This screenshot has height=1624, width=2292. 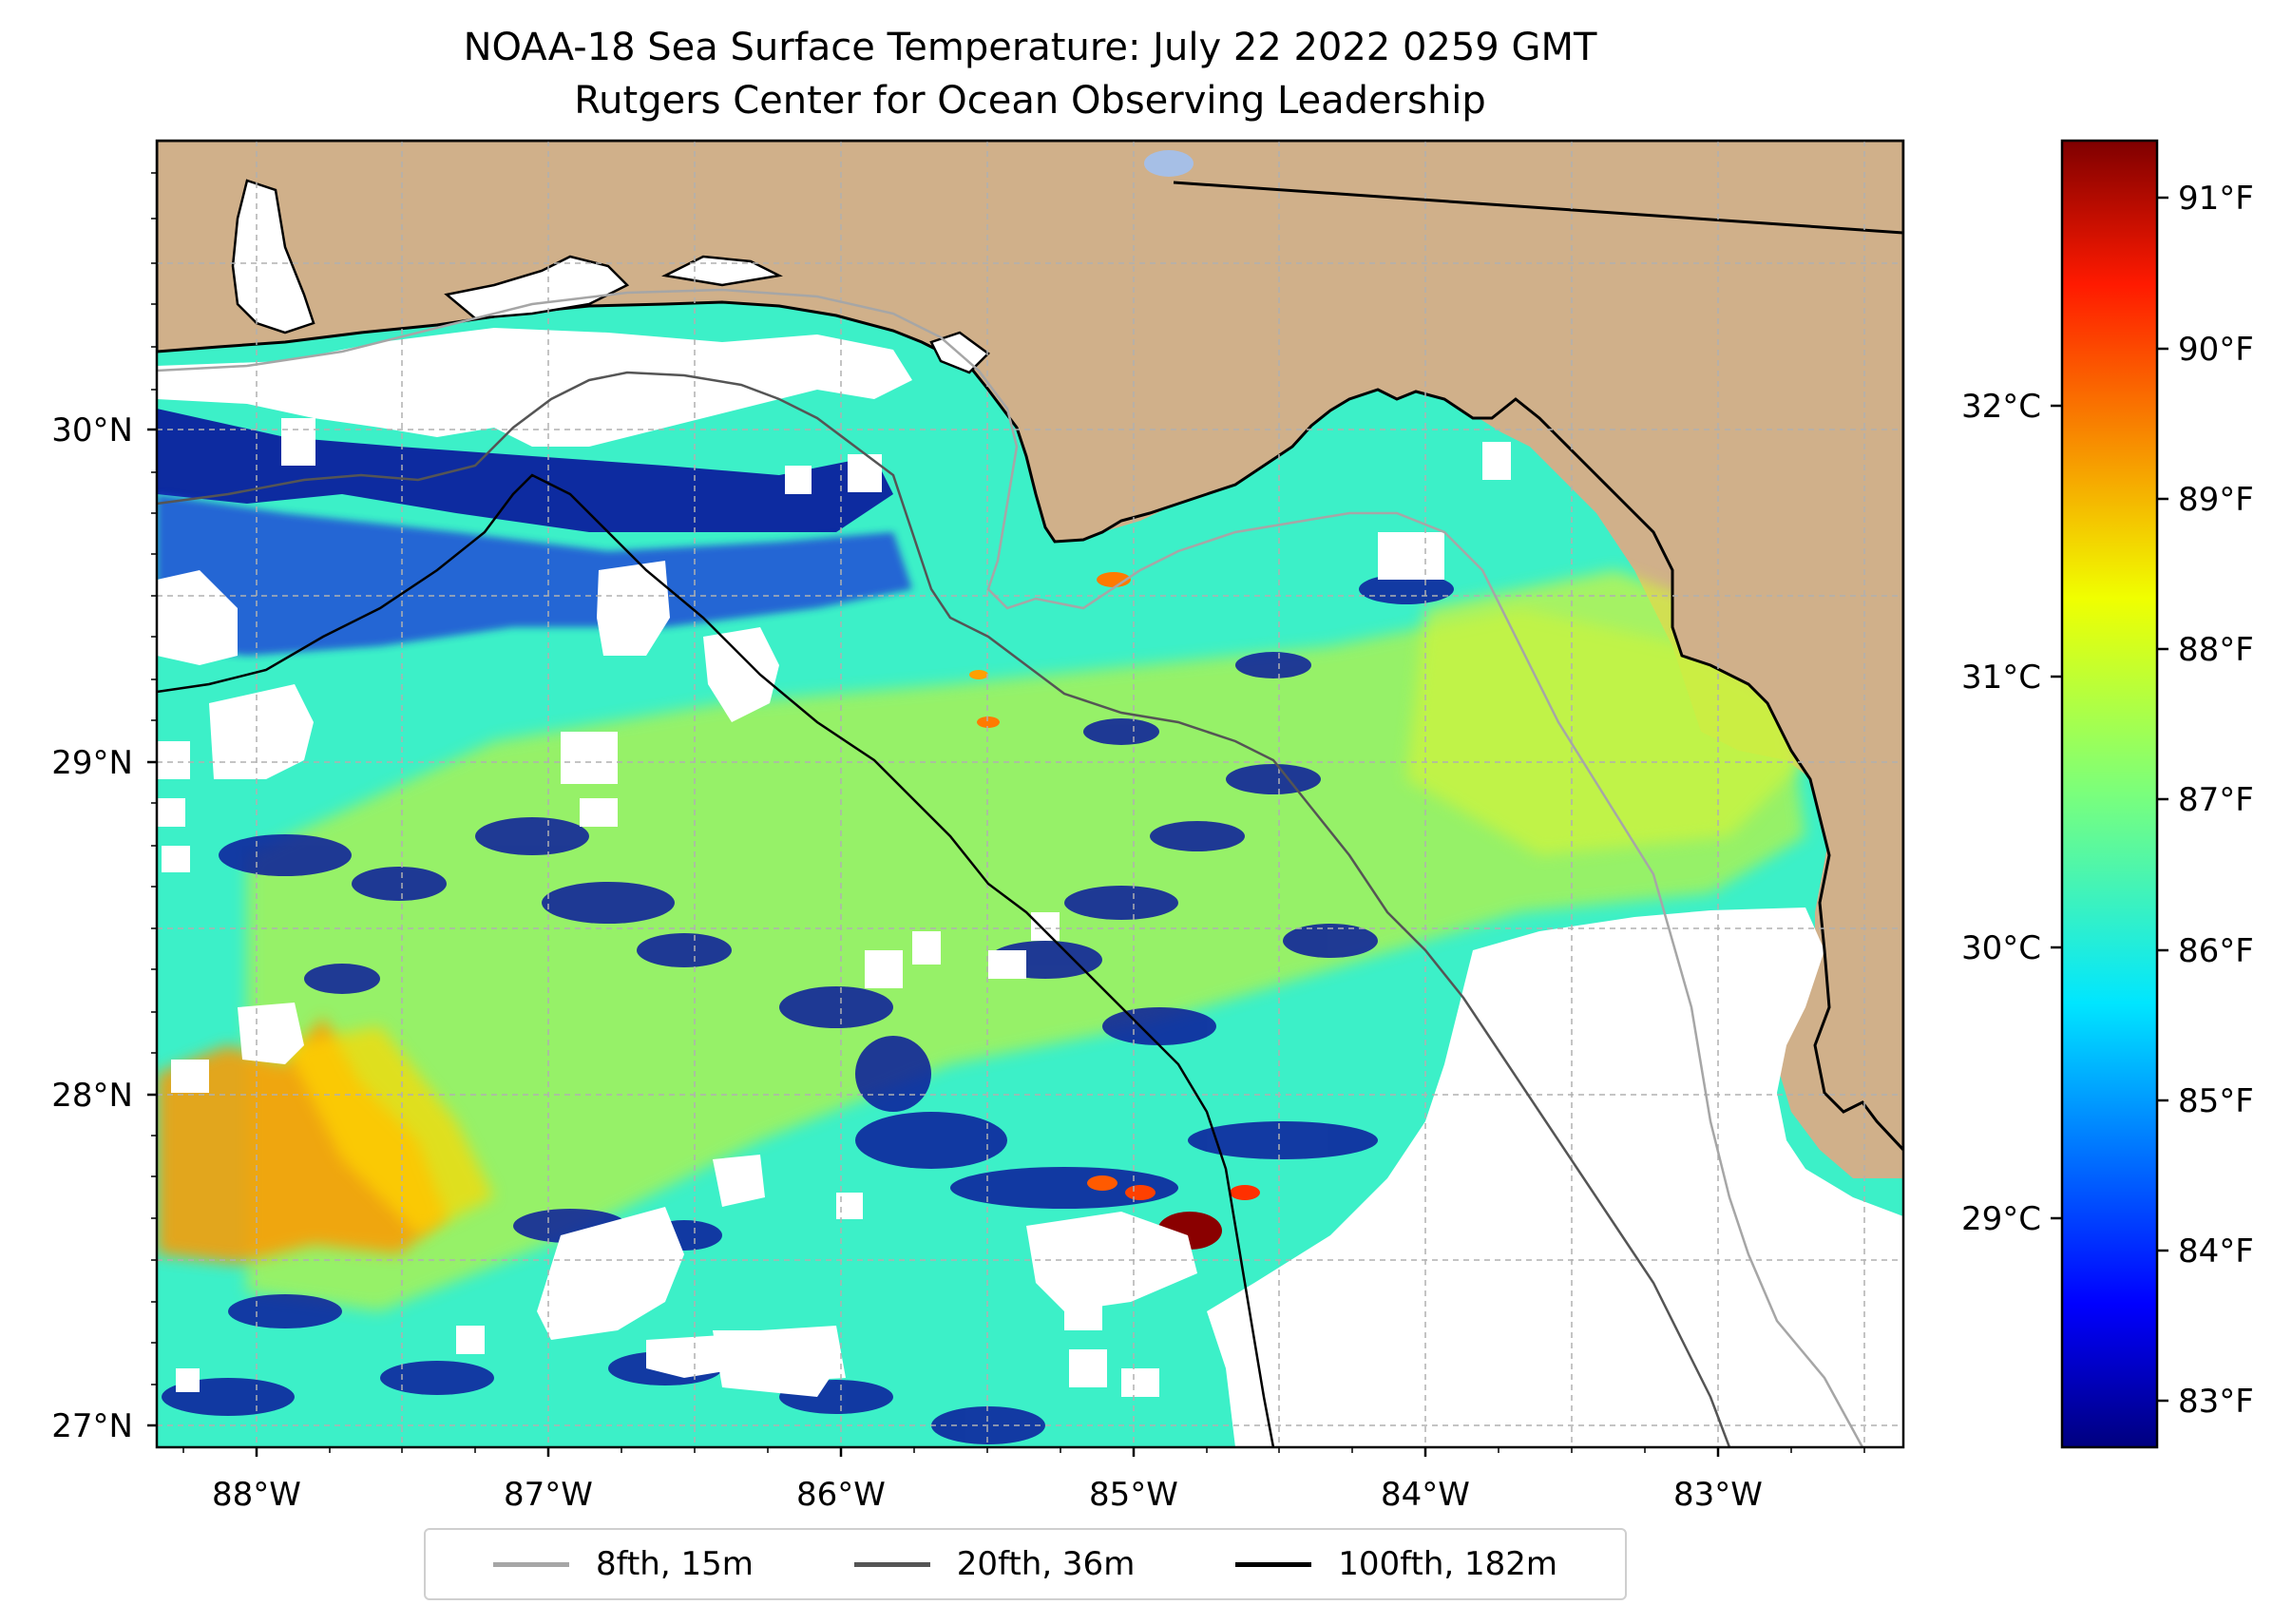 I want to click on legend-item-8fth: 8fth, 15m, so click(x=623, y=1564).